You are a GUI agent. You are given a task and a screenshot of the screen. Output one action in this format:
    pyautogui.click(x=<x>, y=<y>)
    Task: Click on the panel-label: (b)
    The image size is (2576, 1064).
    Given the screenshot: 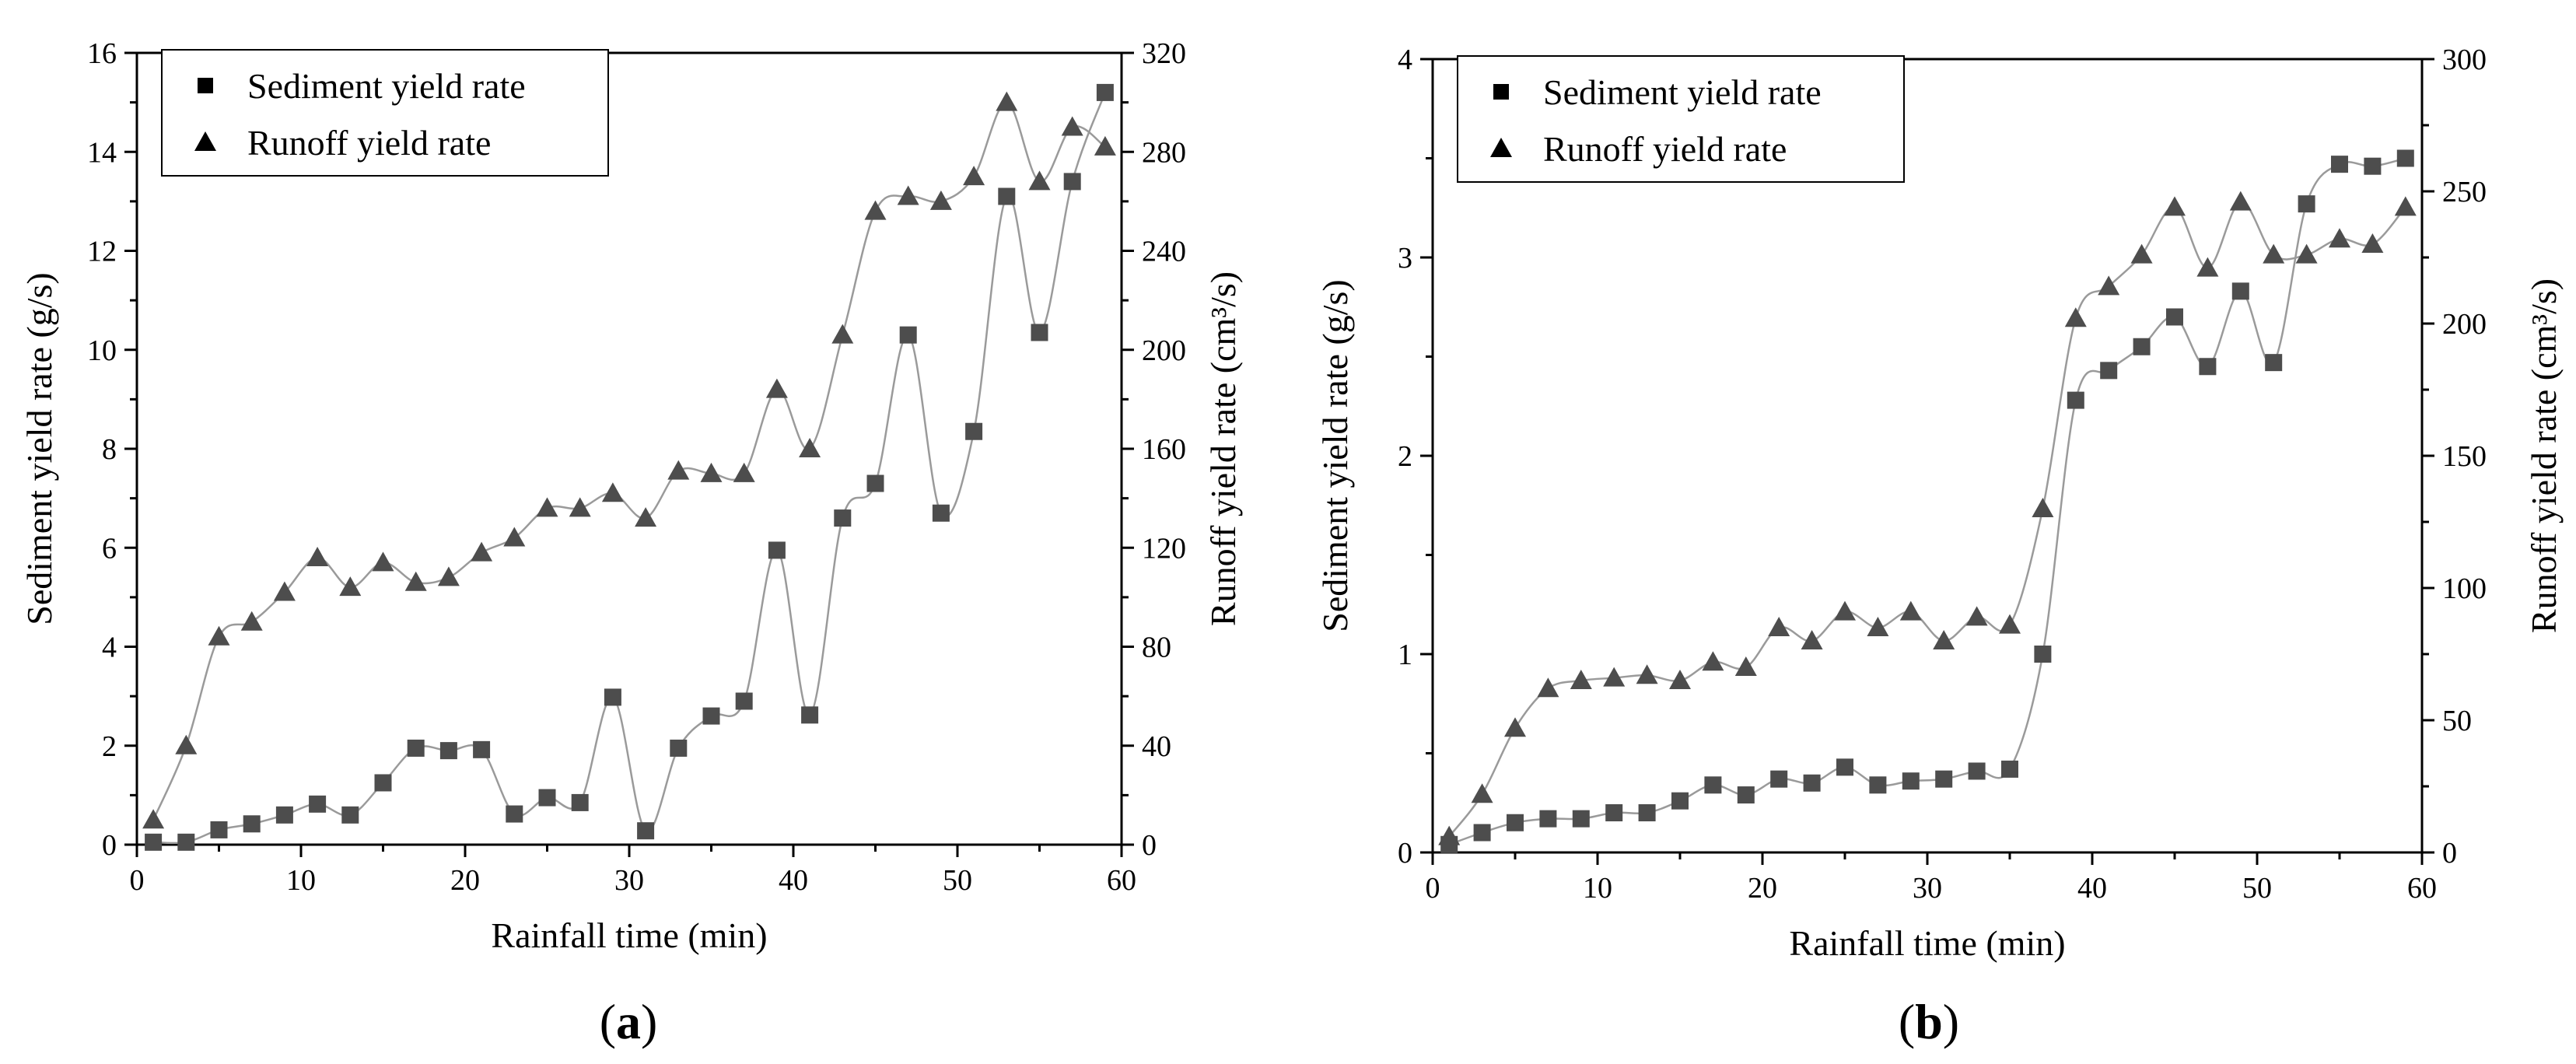 What is the action you would take?
    pyautogui.click(x=1929, y=1021)
    